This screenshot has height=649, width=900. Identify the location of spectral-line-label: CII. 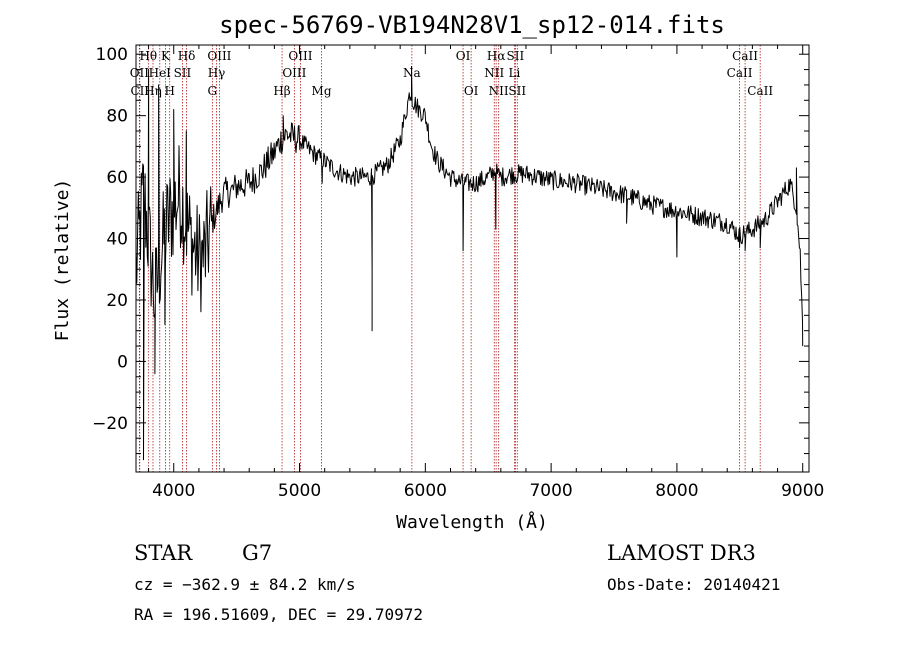
(139, 91).